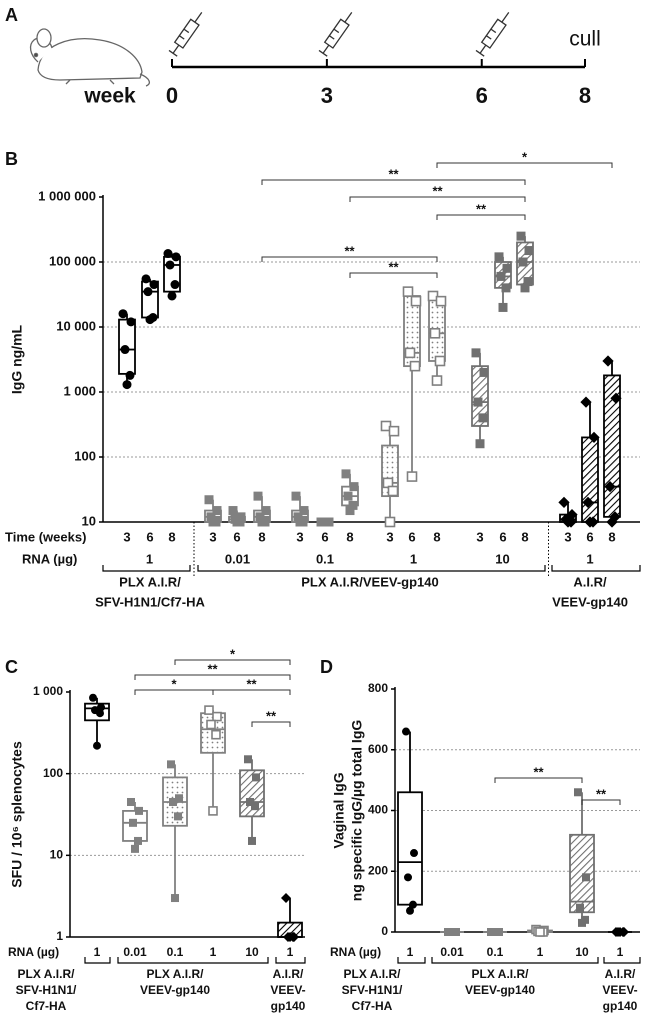  Describe the element at coordinates (482, 95) in the screenshot. I see `timeline-tick-label: 6` at that location.